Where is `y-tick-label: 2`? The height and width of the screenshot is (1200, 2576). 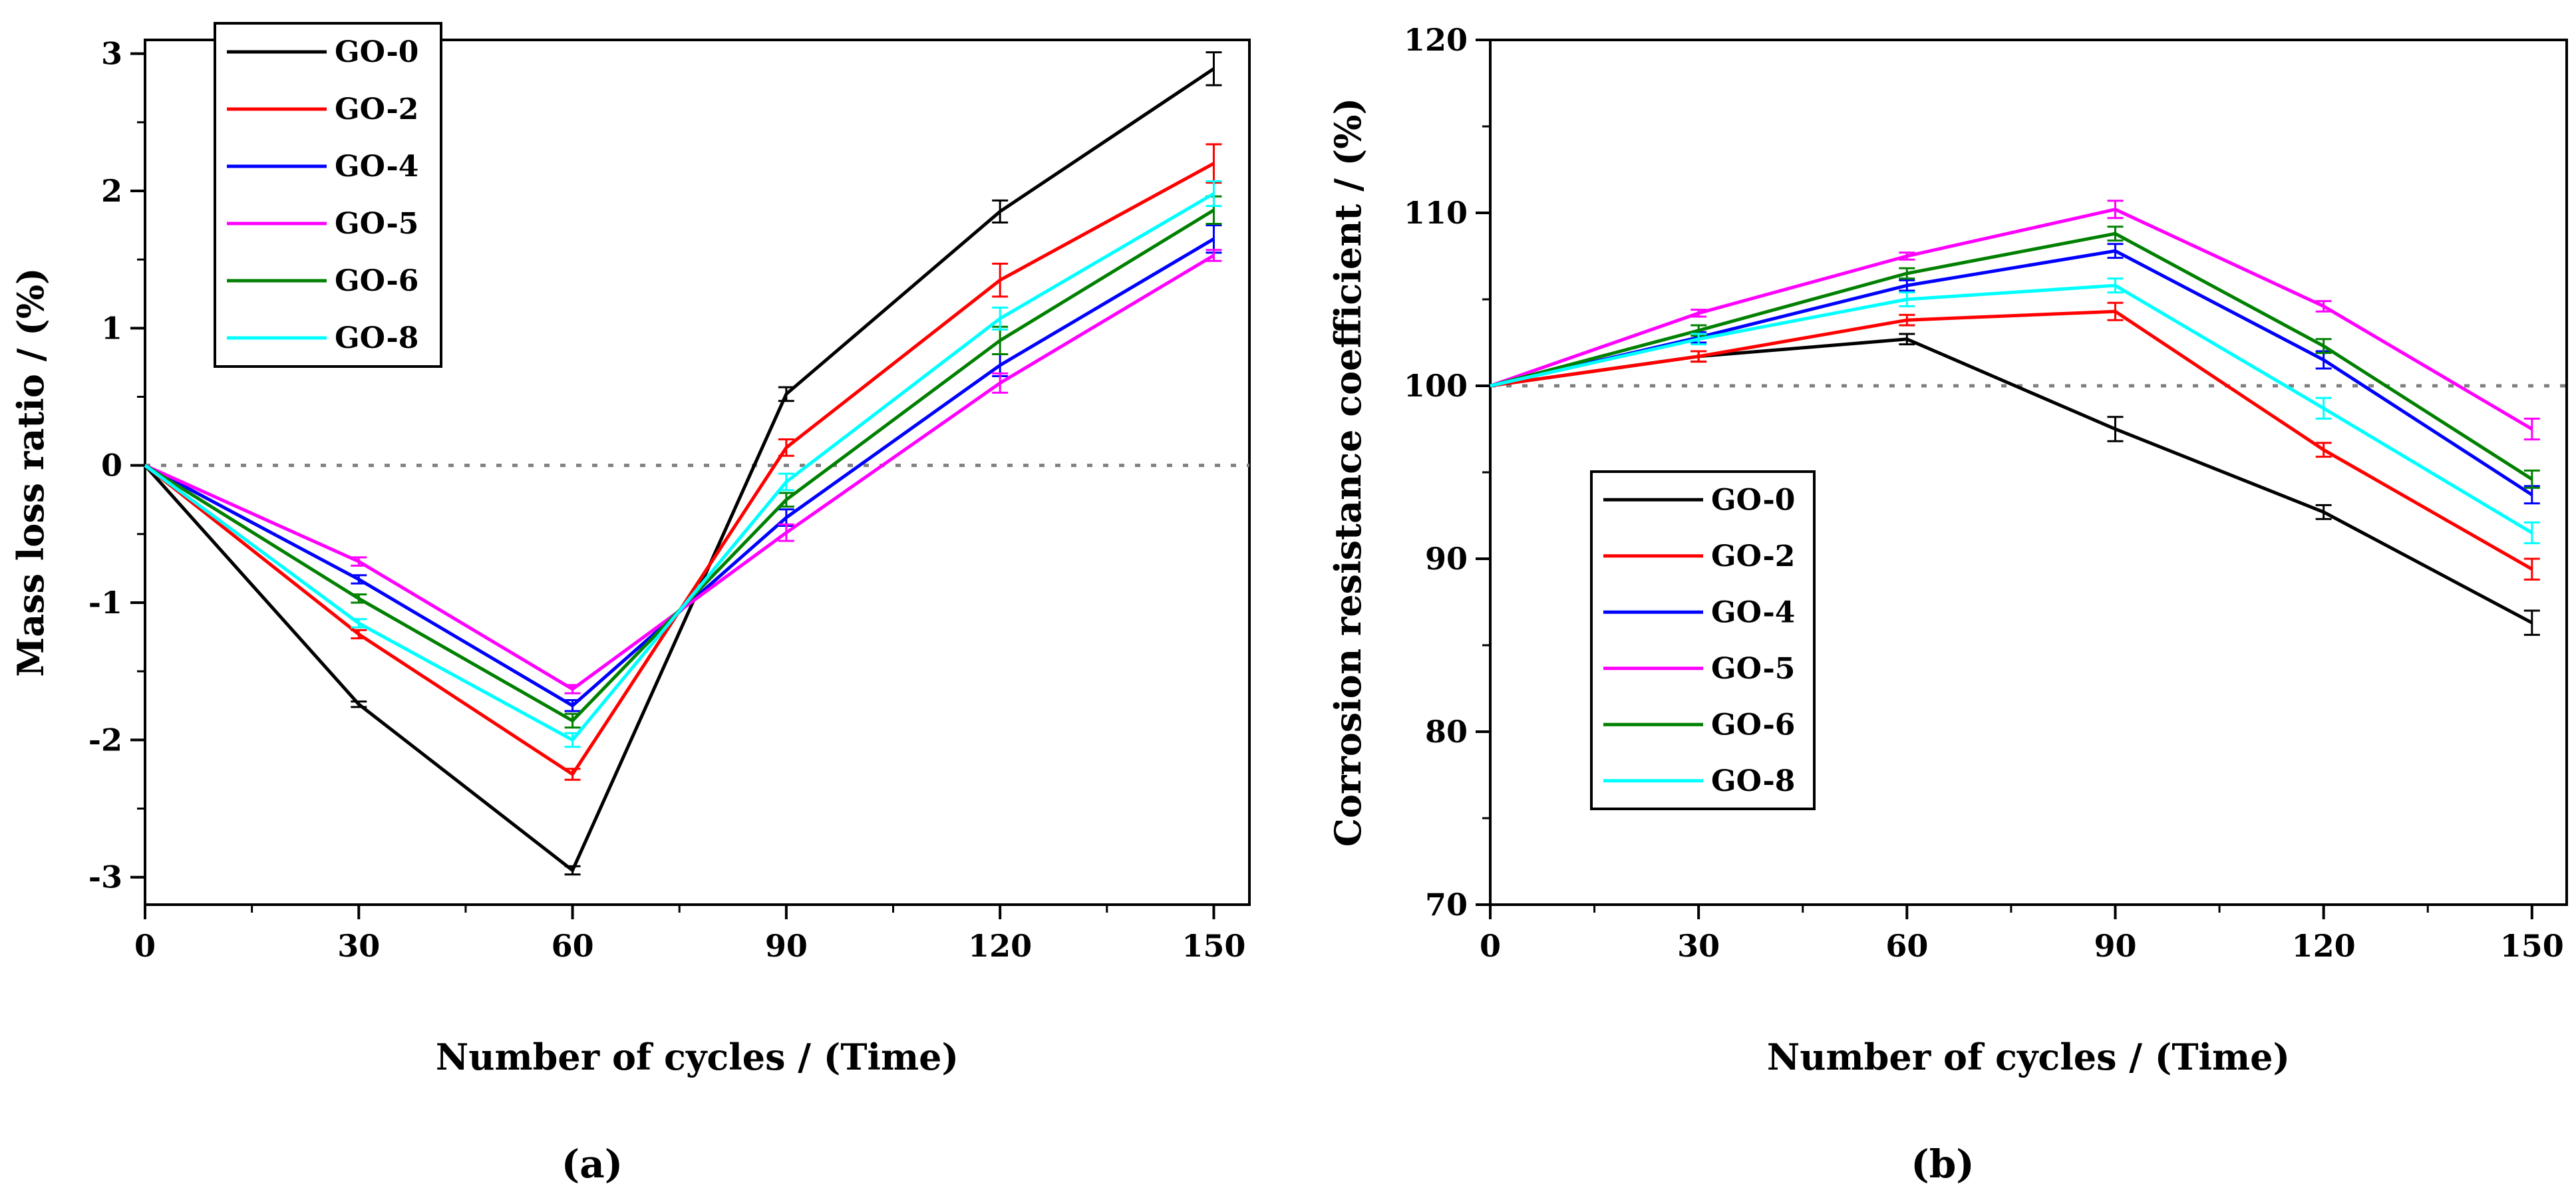 y-tick-label: 2 is located at coordinates (111, 191).